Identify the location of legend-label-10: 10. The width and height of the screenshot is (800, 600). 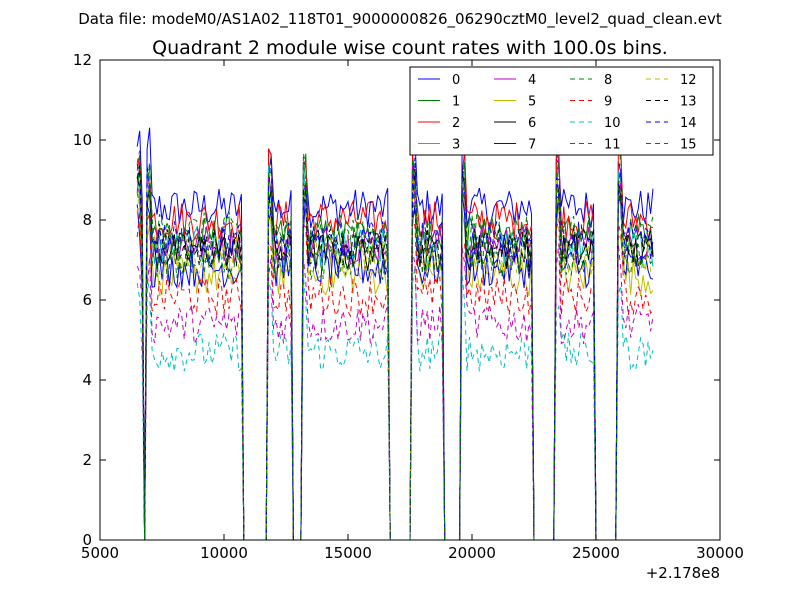
(612, 123).